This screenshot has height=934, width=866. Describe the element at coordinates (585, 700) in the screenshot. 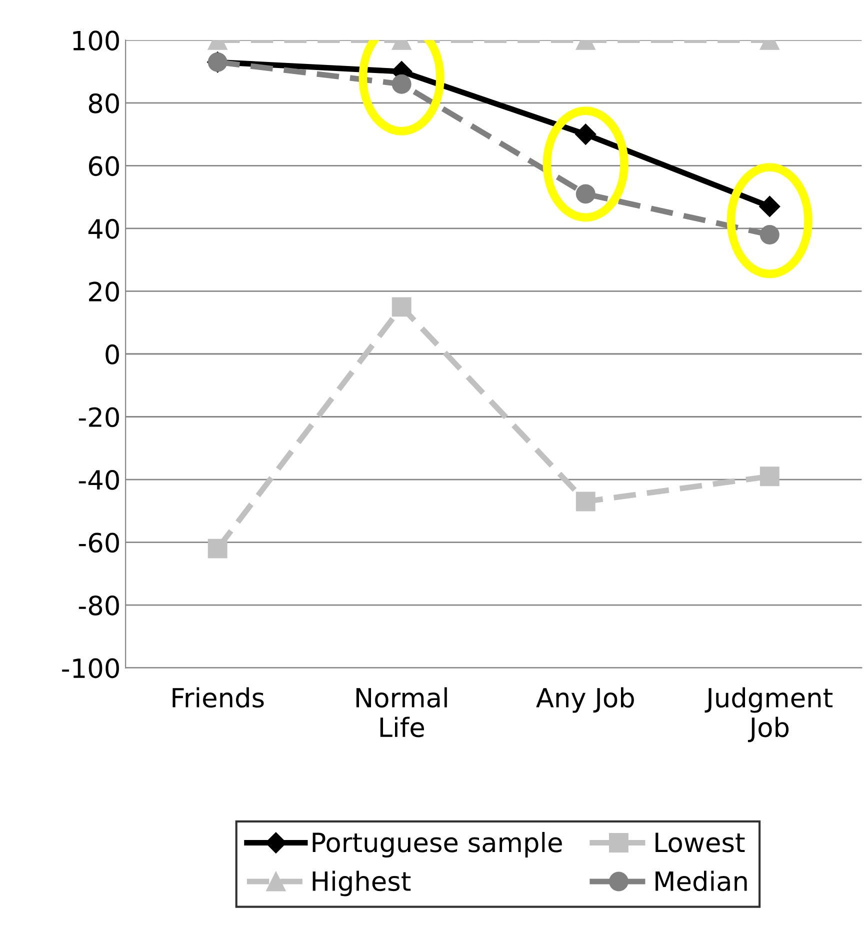

I see `x-tick-label: Any Job` at that location.